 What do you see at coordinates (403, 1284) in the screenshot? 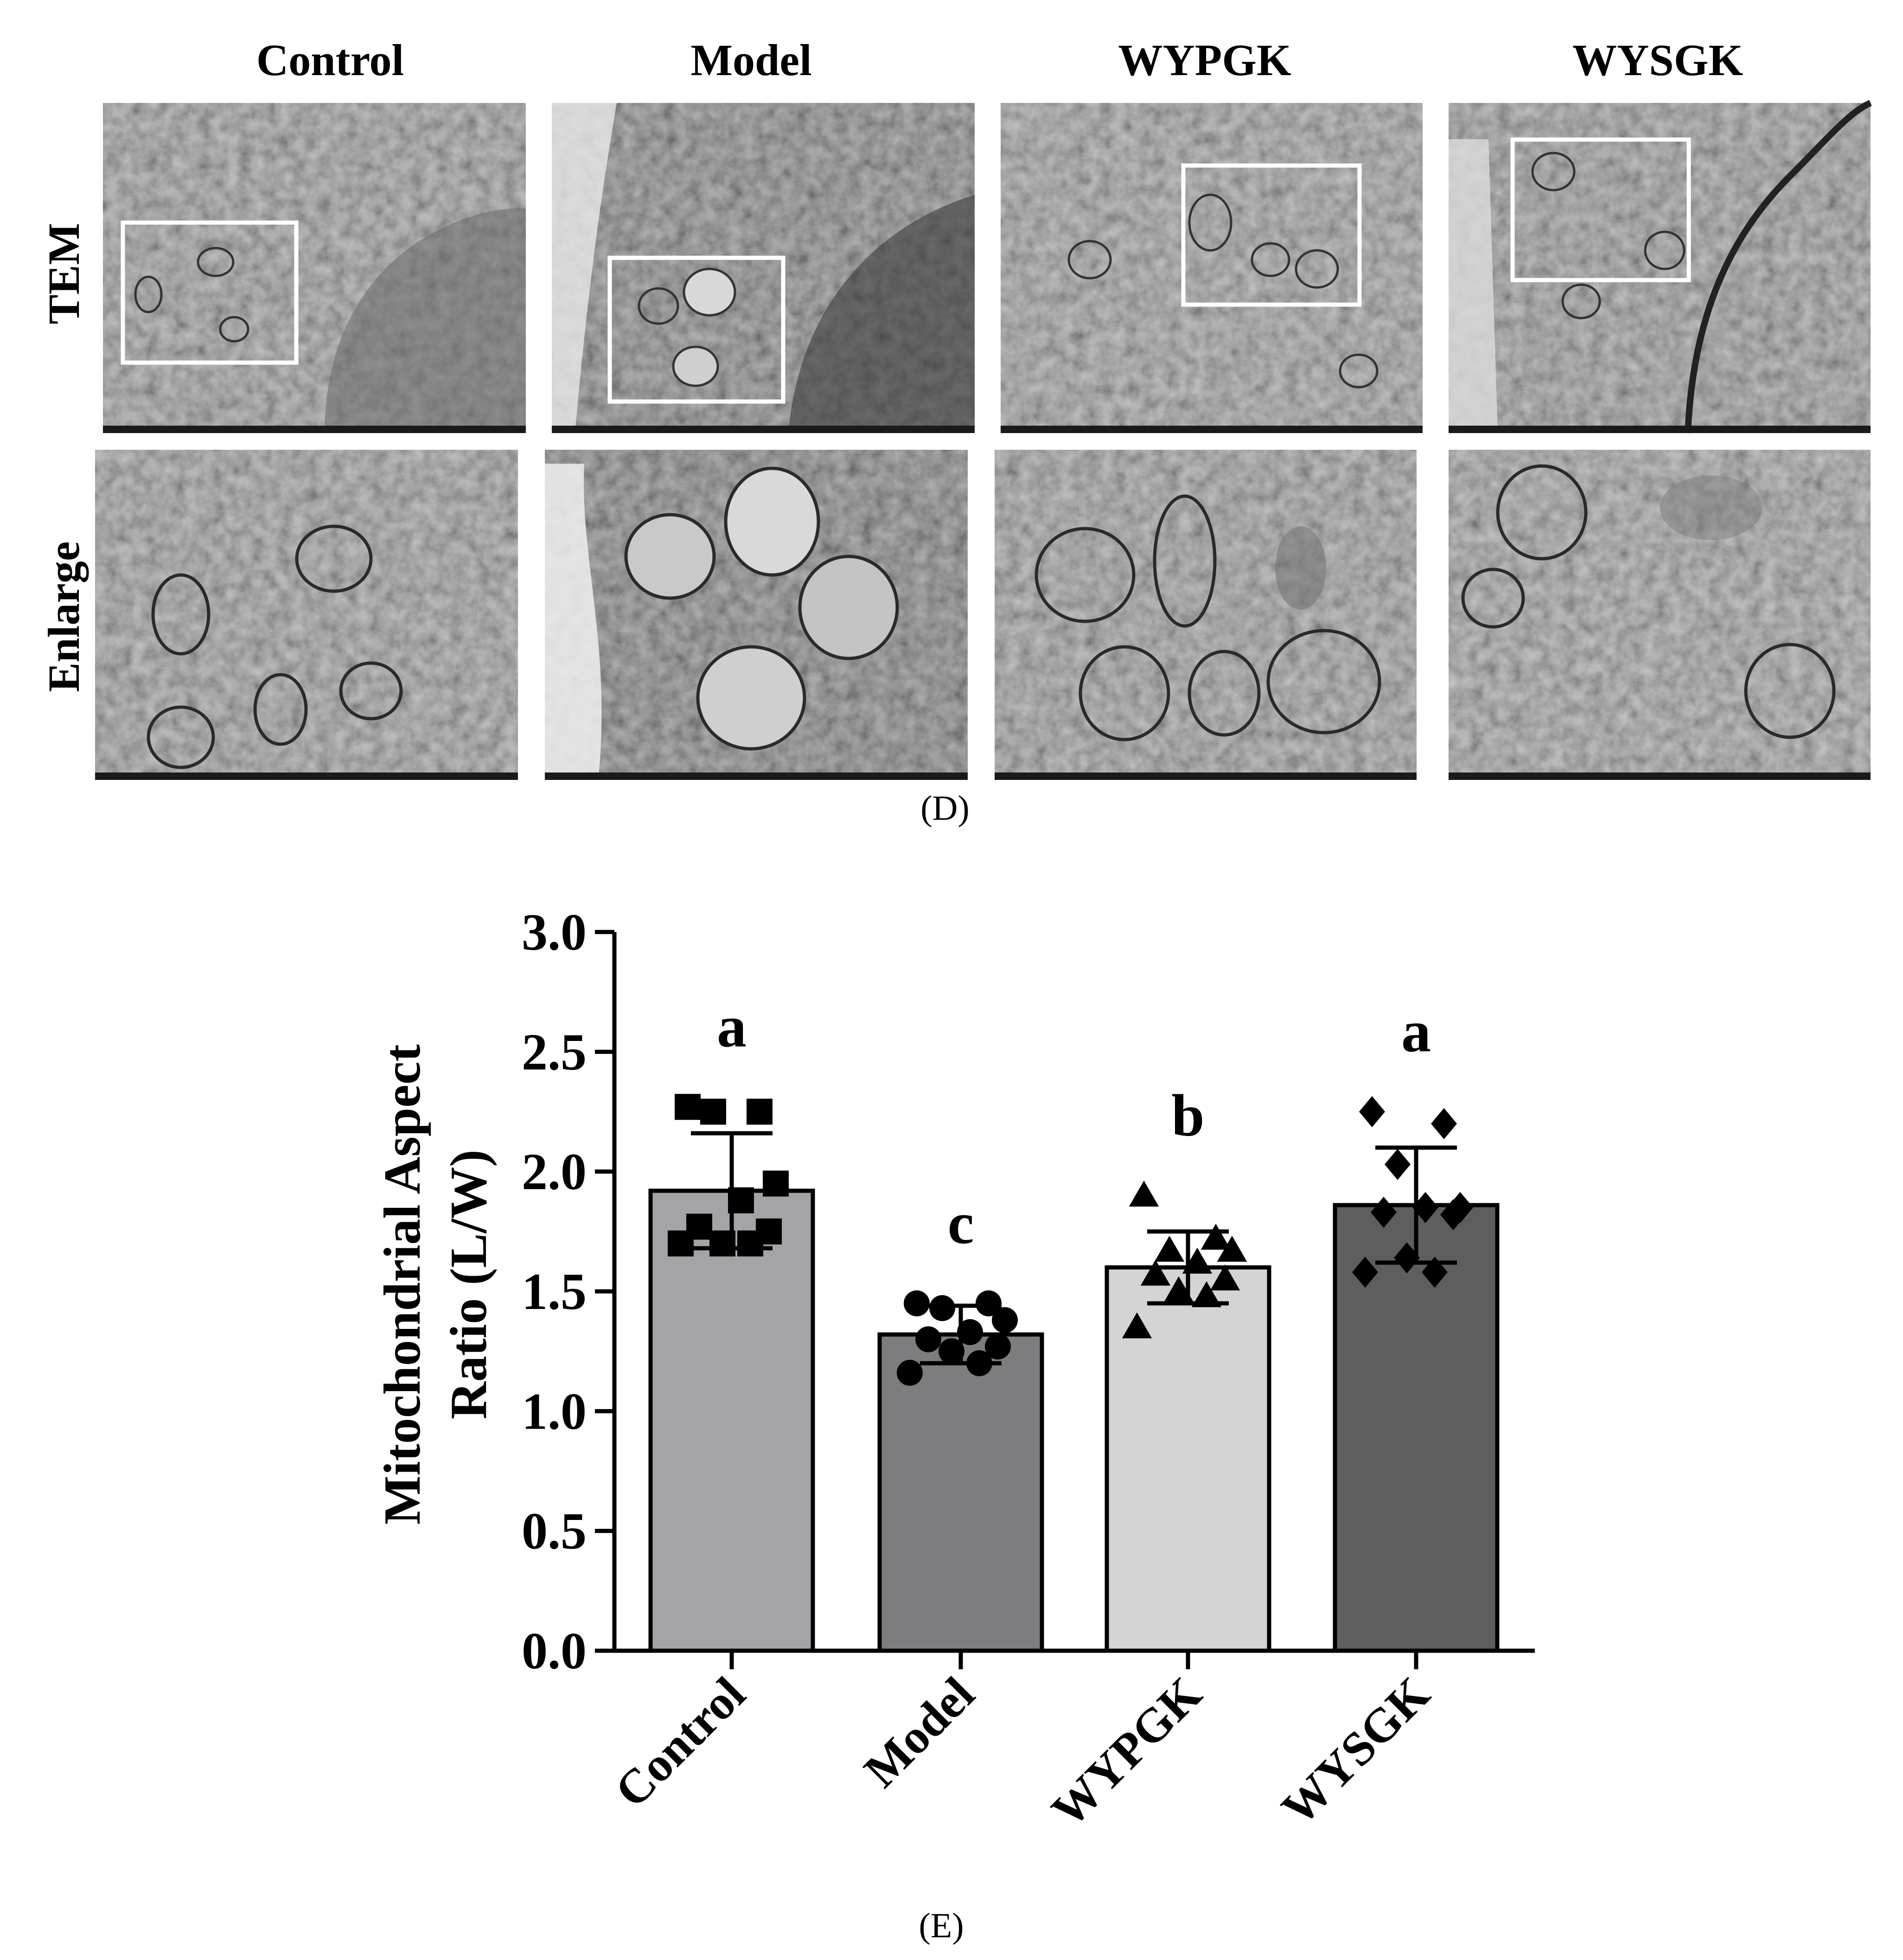
I see `y-axis-title-line-1: Mitochondrial Aspect` at bounding box center [403, 1284].